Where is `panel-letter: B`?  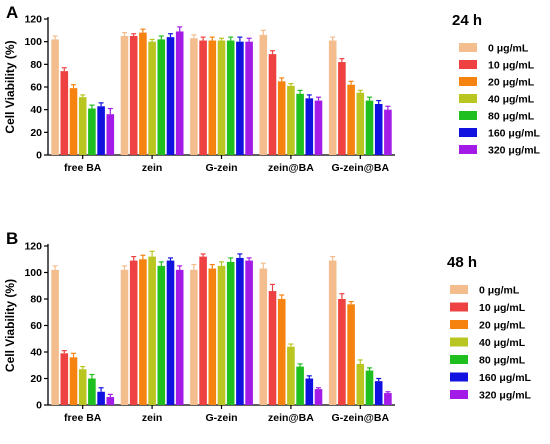
panel-letter: B is located at coordinates (12, 238).